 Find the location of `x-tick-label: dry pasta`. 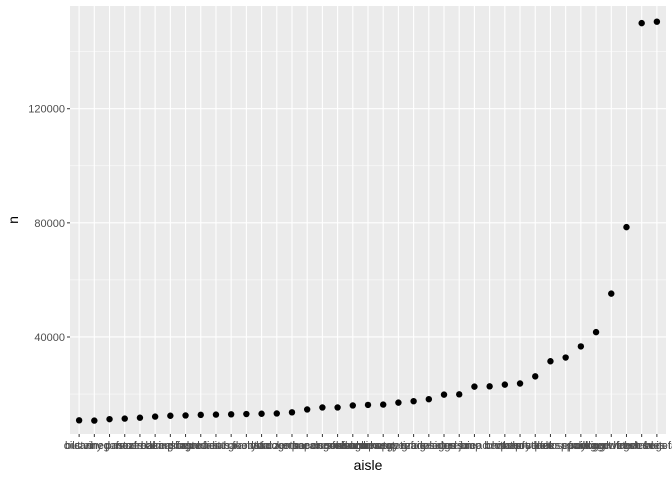

x-tick-label: dry pasta is located at coordinates (110, 446).